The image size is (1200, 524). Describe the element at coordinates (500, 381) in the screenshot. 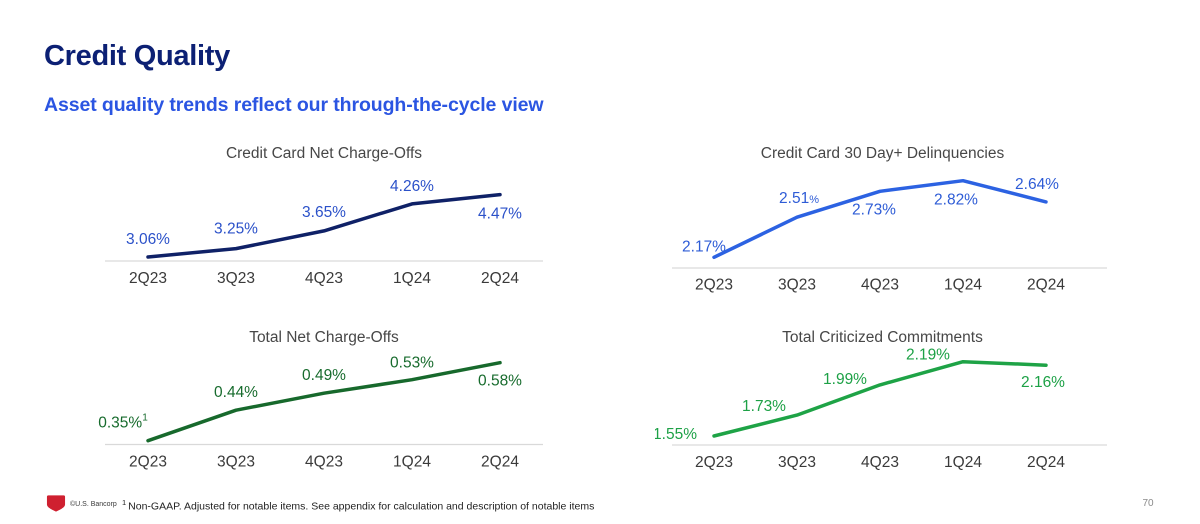

I see `data-label: 0.58%` at that location.